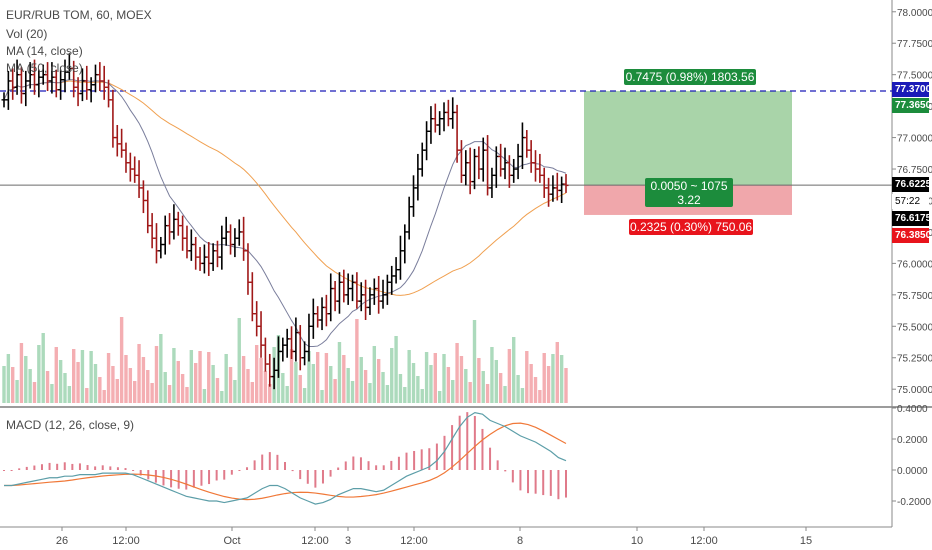 The height and width of the screenshot is (550, 932). What do you see at coordinates (910, 184) in the screenshot?
I see `current-price-label: 76.6225` at bounding box center [910, 184].